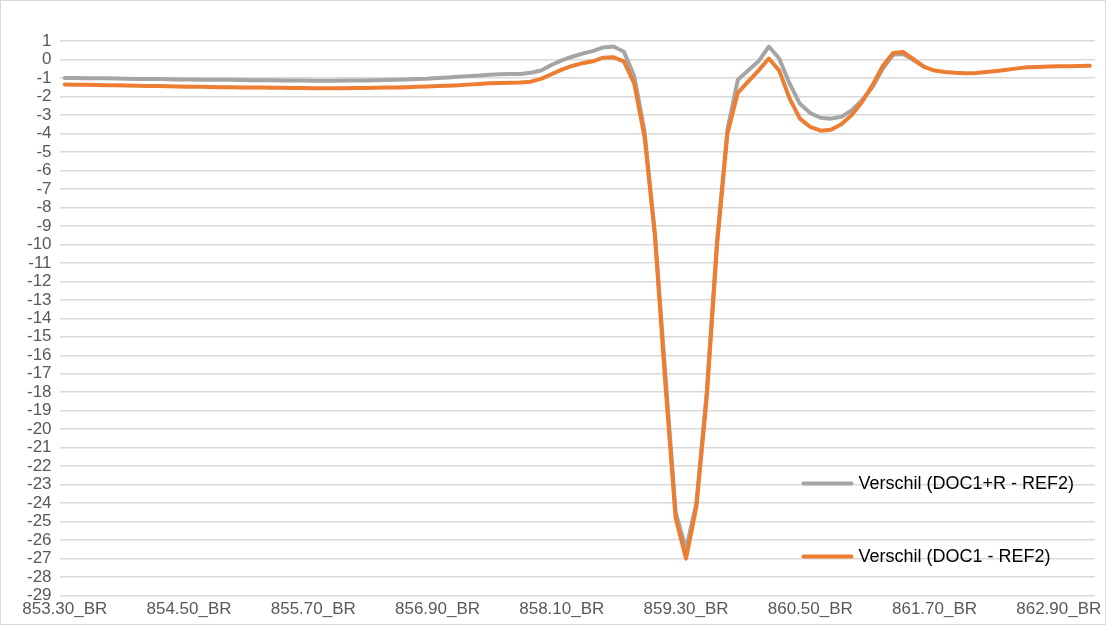 The height and width of the screenshot is (631, 1112). Describe the element at coordinates (39, 244) in the screenshot. I see `y-tick-label: -10` at that location.